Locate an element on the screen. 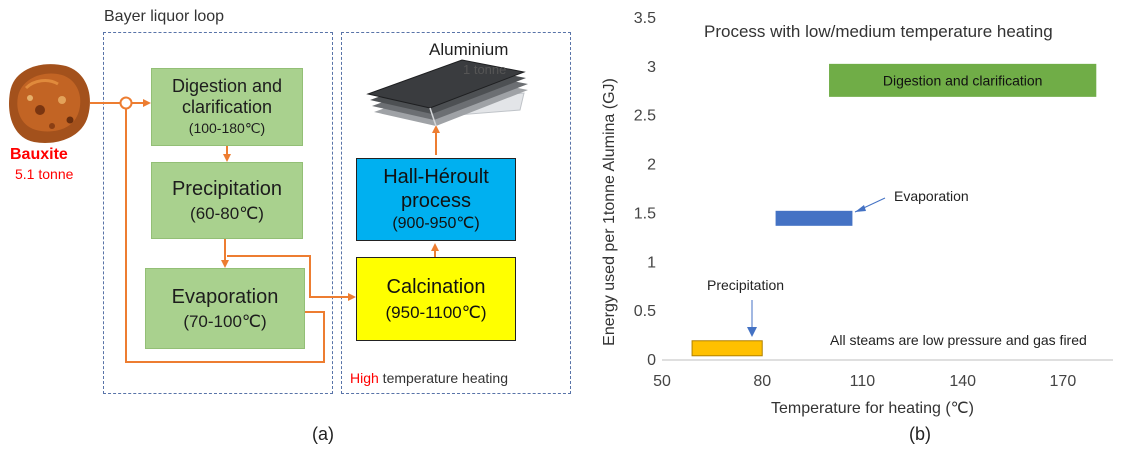  evaporation-pointer-head is located at coordinates (860, 208).